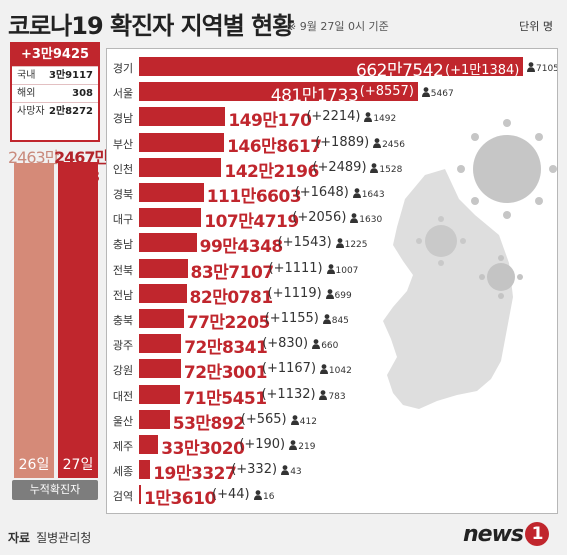 This screenshot has width=567, height=555. I want to click on bar-increase-label: (+44), so click(231, 495).